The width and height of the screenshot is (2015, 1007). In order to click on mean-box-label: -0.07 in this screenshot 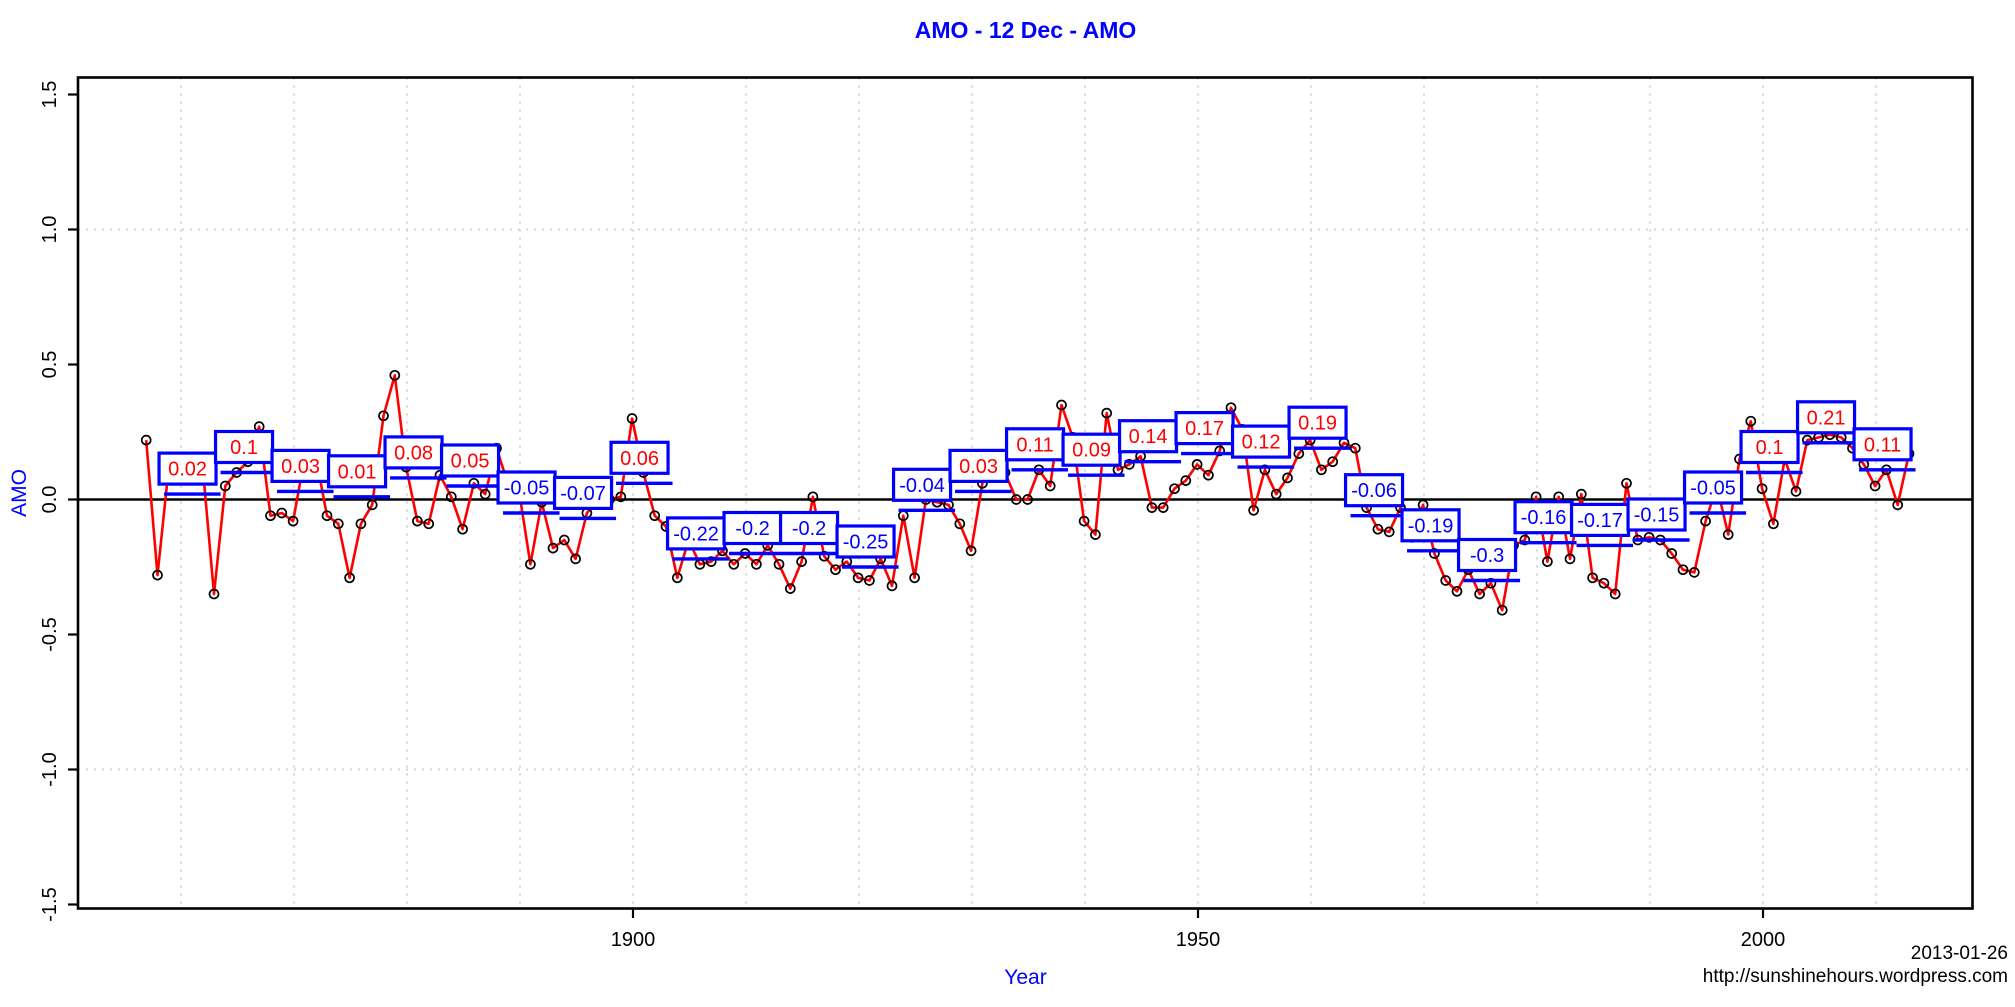, I will do `click(583, 494)`.